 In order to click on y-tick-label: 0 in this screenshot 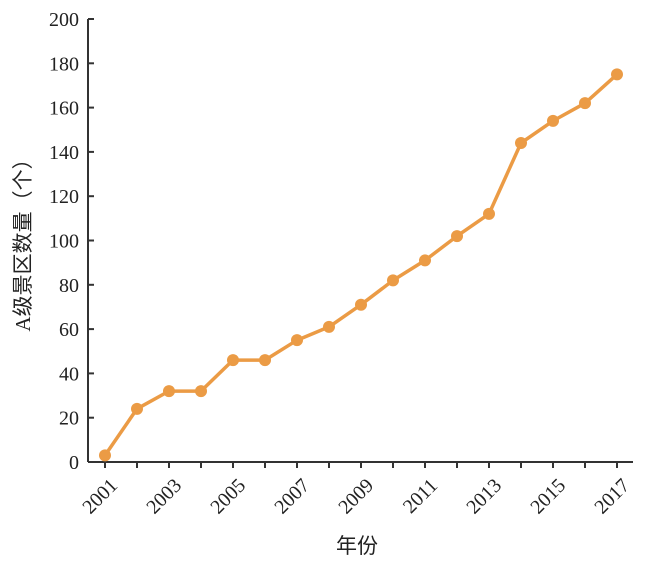, I will do `click(74, 463)`.